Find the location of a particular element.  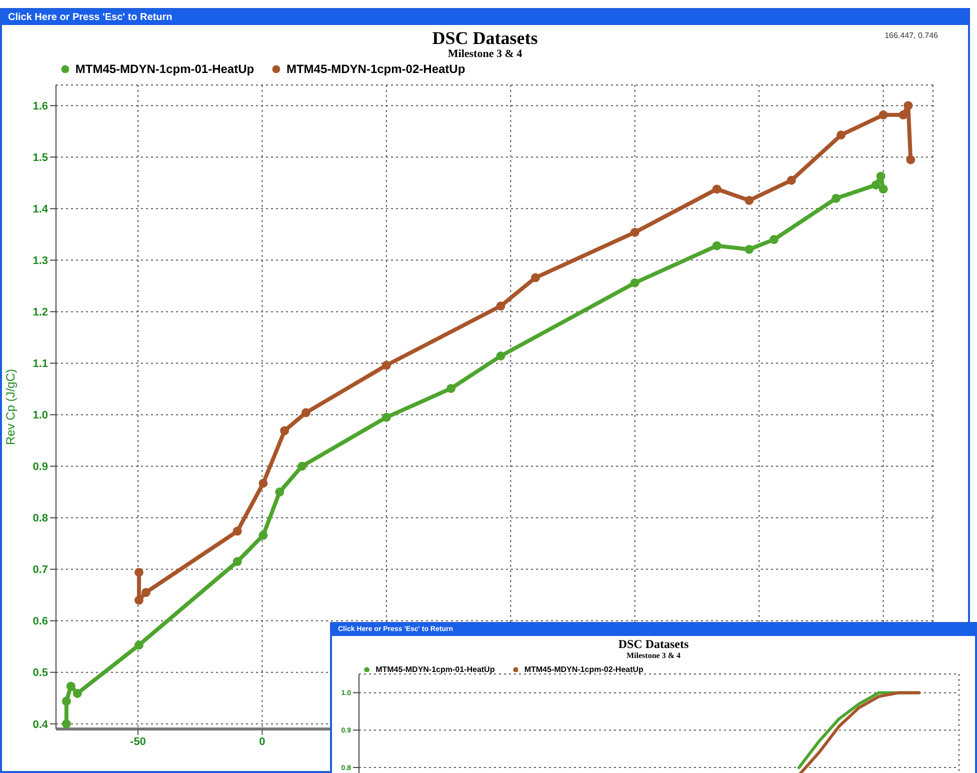

y-tick-label: 0.7 is located at coordinates (40, 570).